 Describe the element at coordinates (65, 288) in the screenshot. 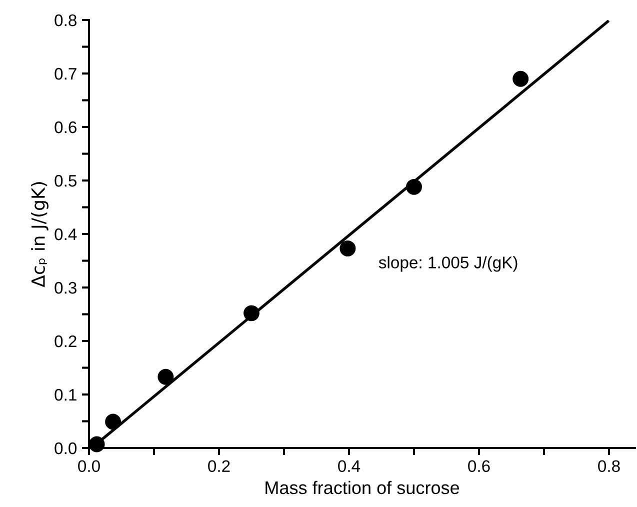

I see `y-tick-label: 0.3` at that location.